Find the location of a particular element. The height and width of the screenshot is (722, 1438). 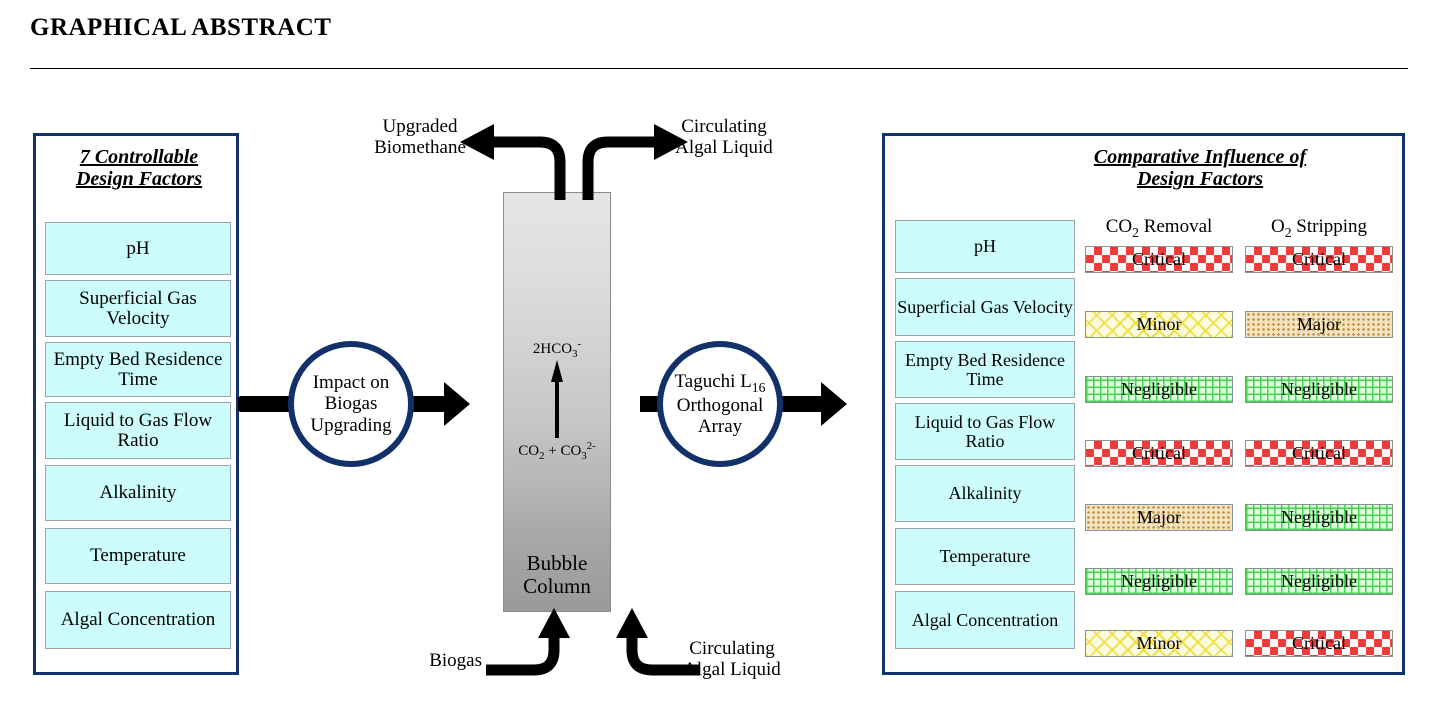

badge-algal-concentration-co2: Minor is located at coordinates (1159, 643).